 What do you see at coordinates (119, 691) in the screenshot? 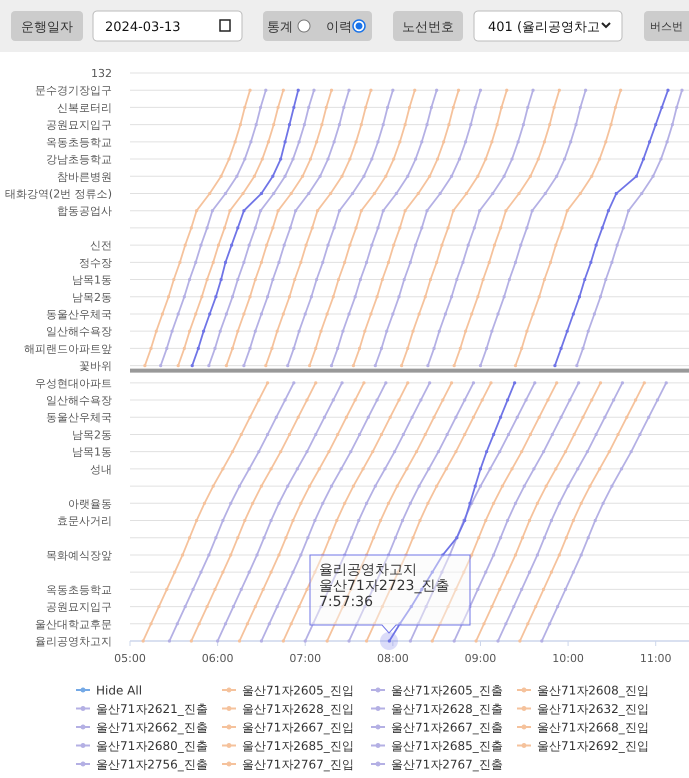
I see `legend-title: Hide All` at bounding box center [119, 691].